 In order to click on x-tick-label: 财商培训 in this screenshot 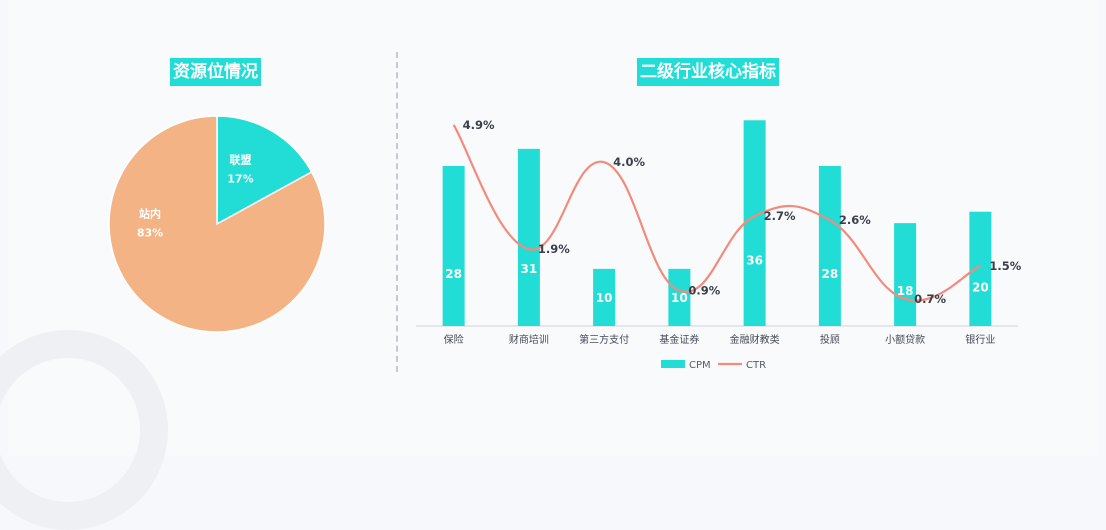, I will do `click(529, 339)`.